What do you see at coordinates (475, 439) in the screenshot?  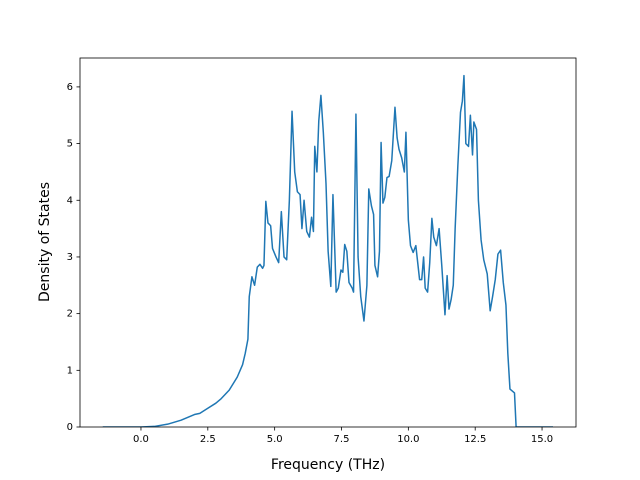 I see `x-tick-label: 12.5` at bounding box center [475, 439].